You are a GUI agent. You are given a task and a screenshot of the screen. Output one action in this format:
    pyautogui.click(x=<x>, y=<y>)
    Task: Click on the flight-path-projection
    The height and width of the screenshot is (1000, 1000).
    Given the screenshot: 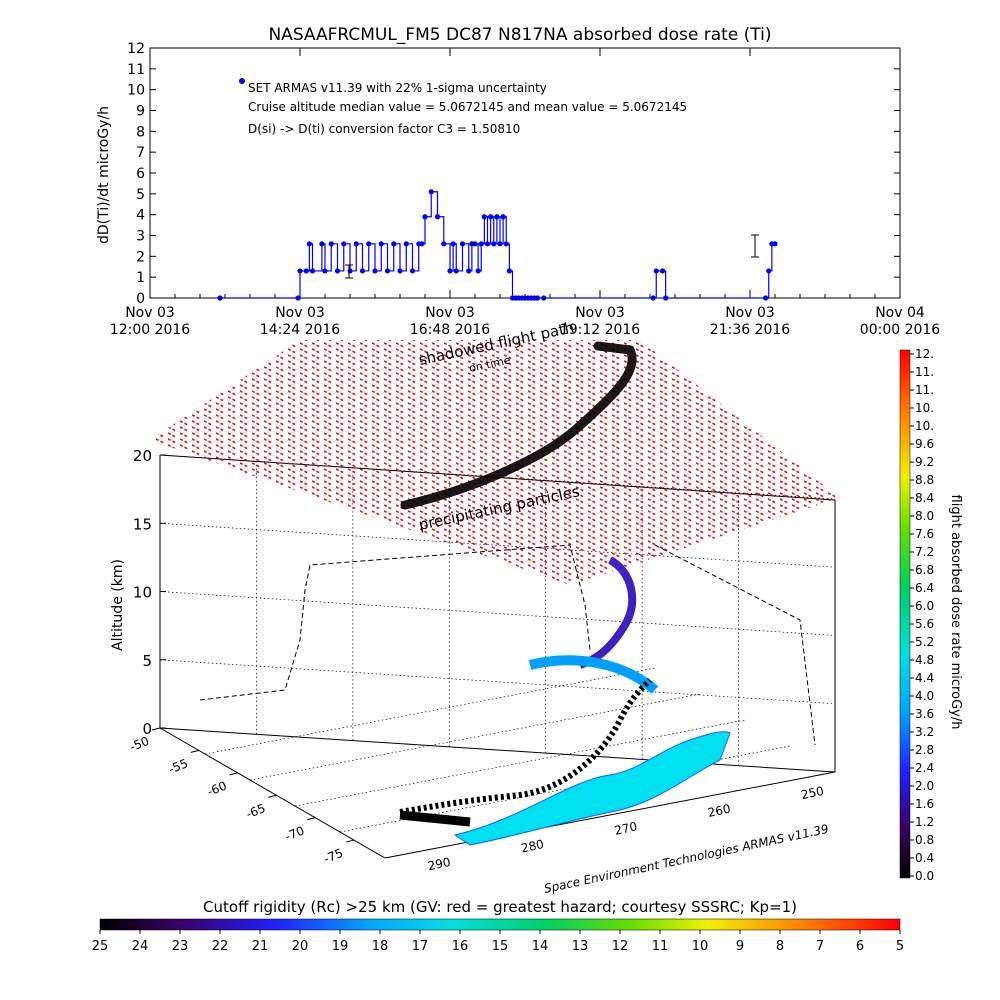 What is the action you would take?
    pyautogui.click(x=518, y=425)
    